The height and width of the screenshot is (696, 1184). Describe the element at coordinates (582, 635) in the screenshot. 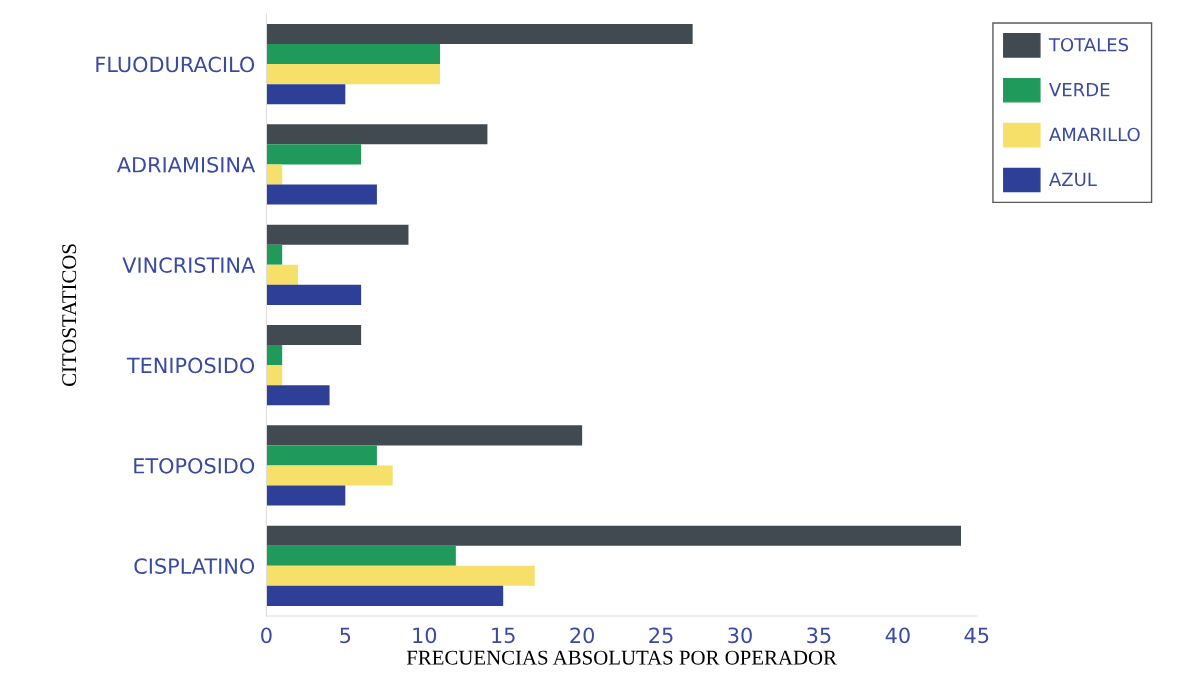

I see `x-tick-label: 20` at that location.